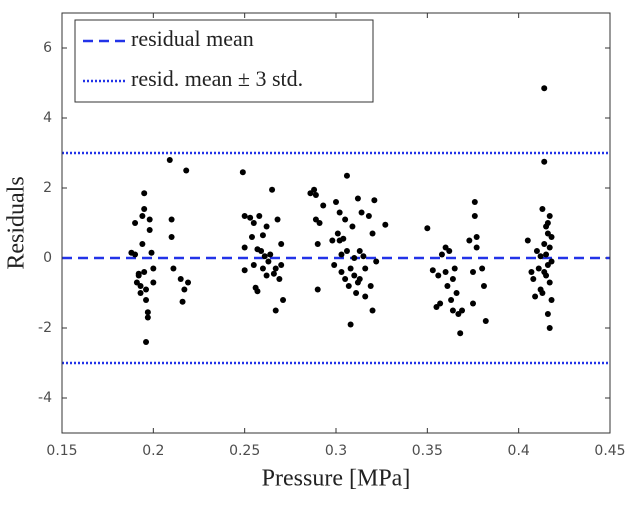 The width and height of the screenshot is (632, 508). What do you see at coordinates (47, 258) in the screenshot?
I see `y-tick-label: 0` at bounding box center [47, 258].